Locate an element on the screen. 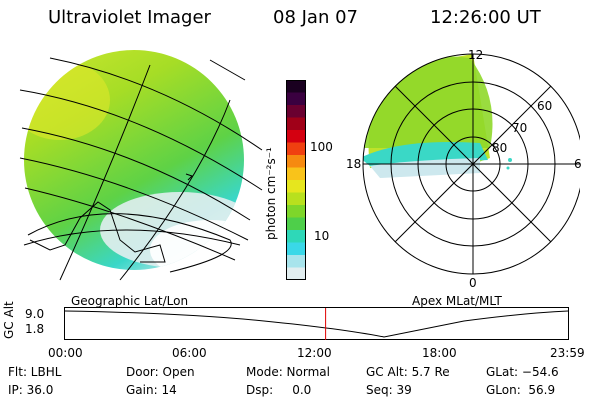 The image size is (600, 400). alt-tick-1-8: 1.8 is located at coordinates (35, 329).